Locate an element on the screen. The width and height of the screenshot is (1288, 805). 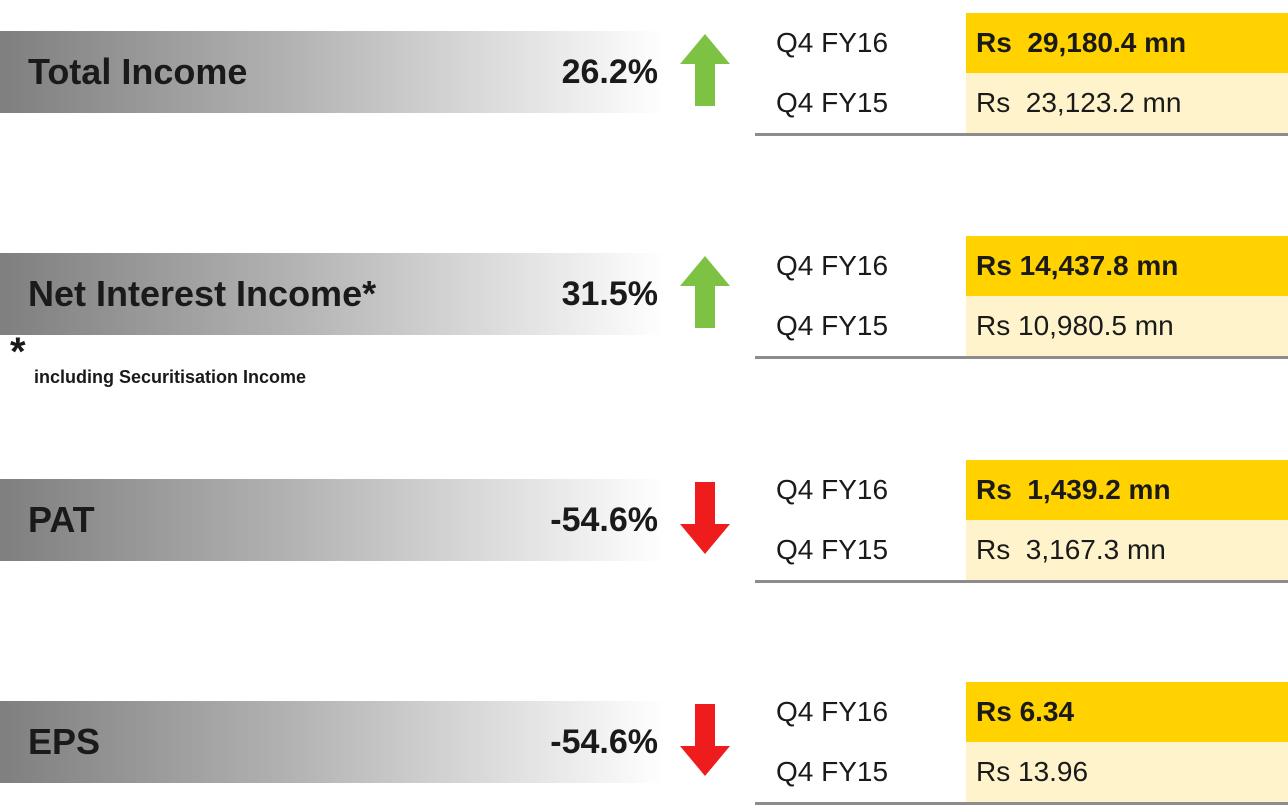
change-percent: 31.5% is located at coordinates (609, 294).